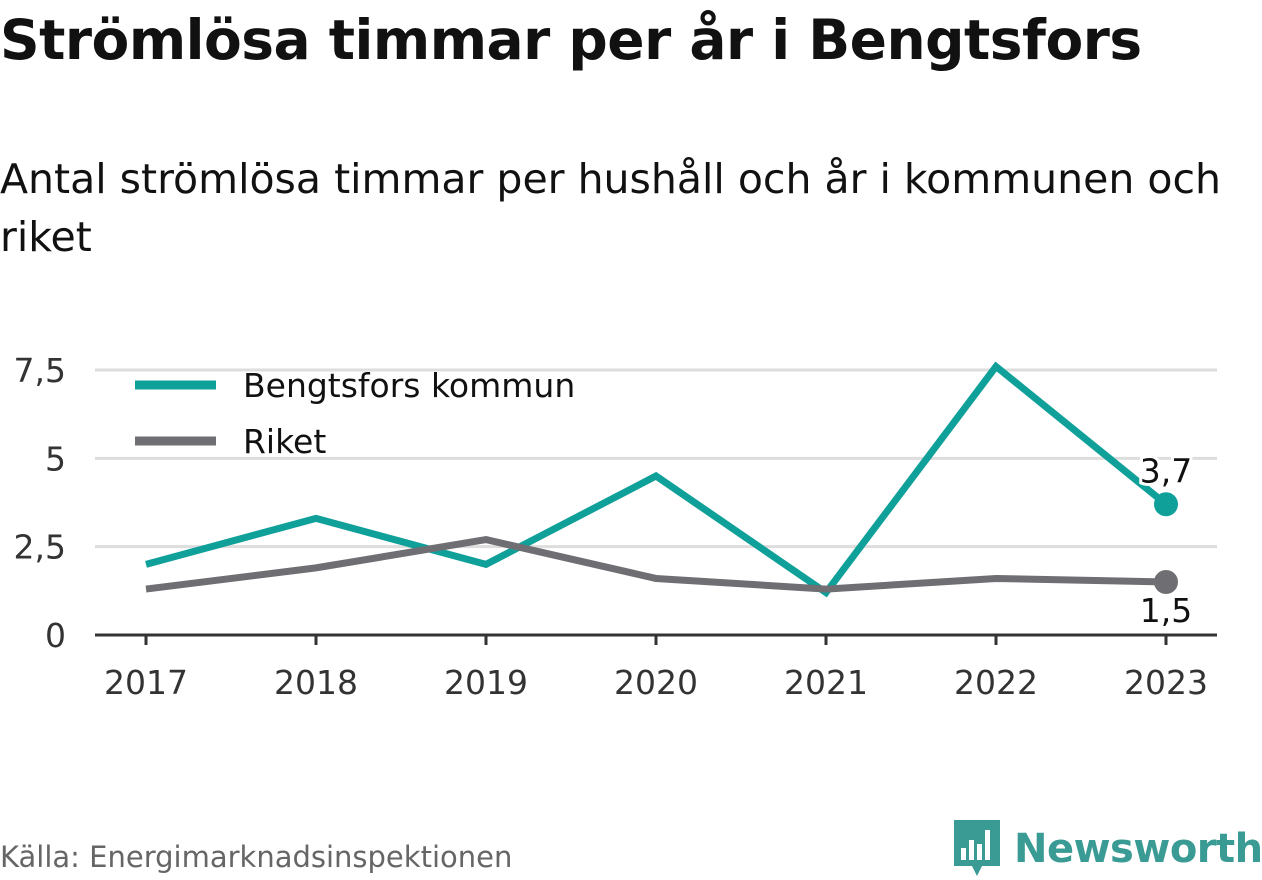  Describe the element at coordinates (256, 857) in the screenshot. I see `source-note: Källa: Energimarknadsinspektionen` at that location.